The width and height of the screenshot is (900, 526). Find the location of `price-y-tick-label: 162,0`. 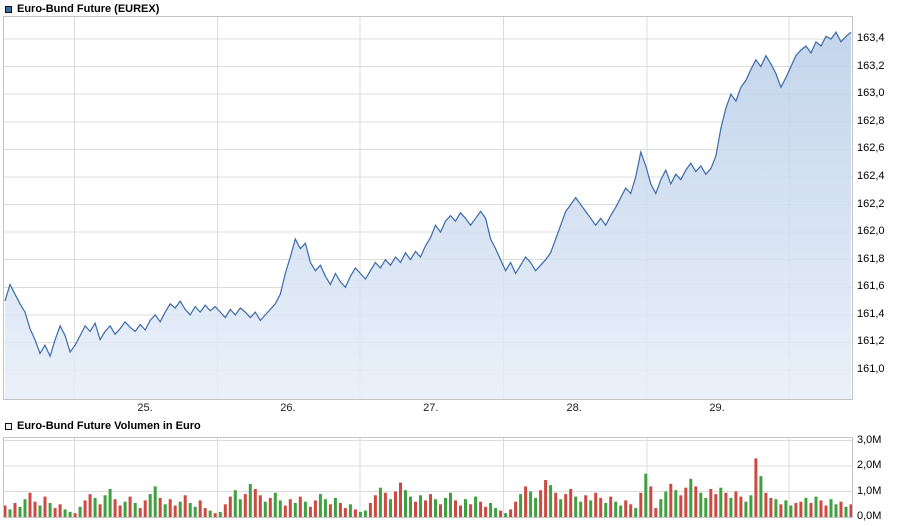

price-y-tick-label: 162,0 is located at coordinates (871, 231).